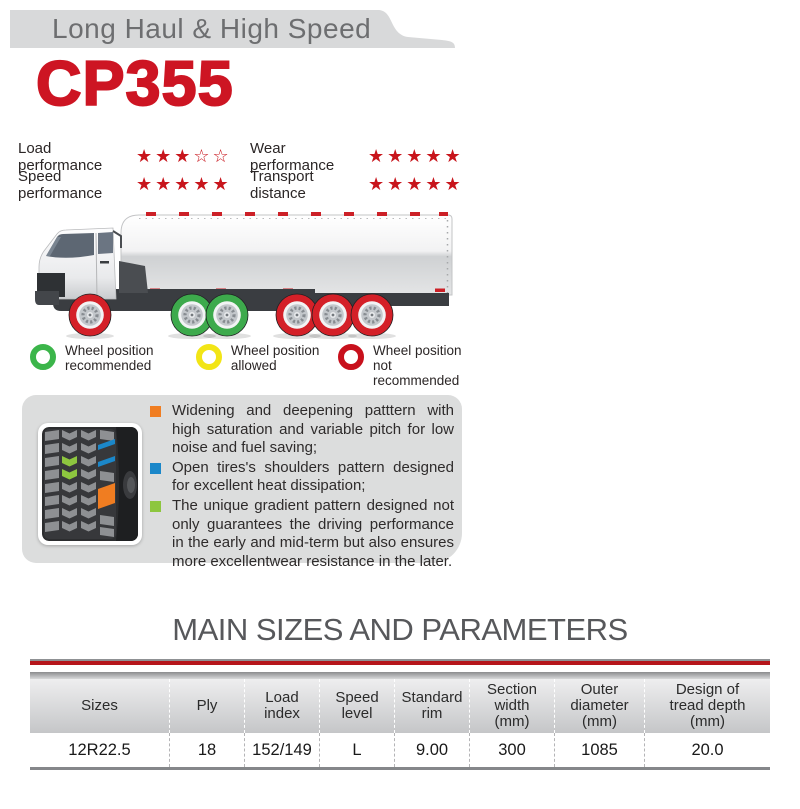 The height and width of the screenshot is (809, 800). I want to click on rating-label: Load performance, so click(60, 156).